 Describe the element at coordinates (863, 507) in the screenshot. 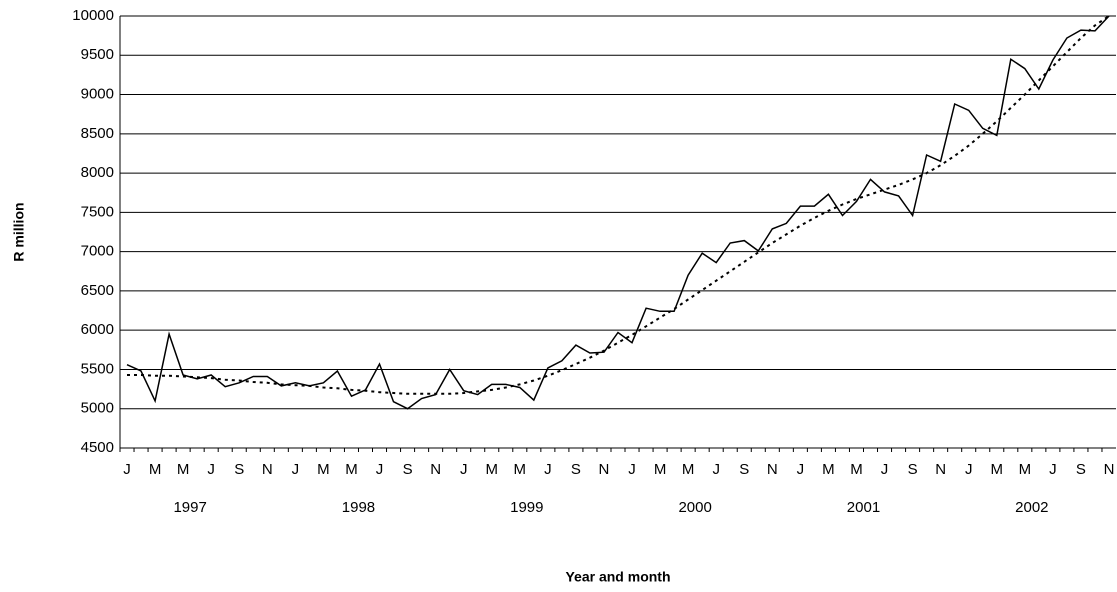

I see `year-label: 2001` at that location.